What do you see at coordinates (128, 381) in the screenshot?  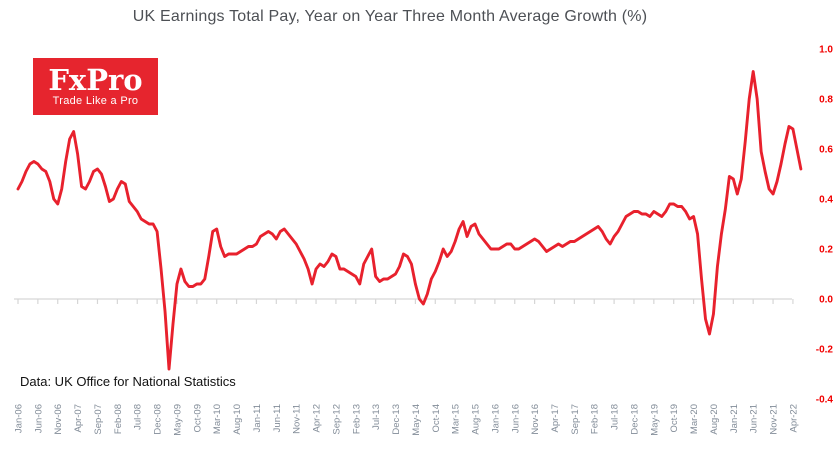 I see `source-note: Data: UK Office for National Statistics` at bounding box center [128, 381].